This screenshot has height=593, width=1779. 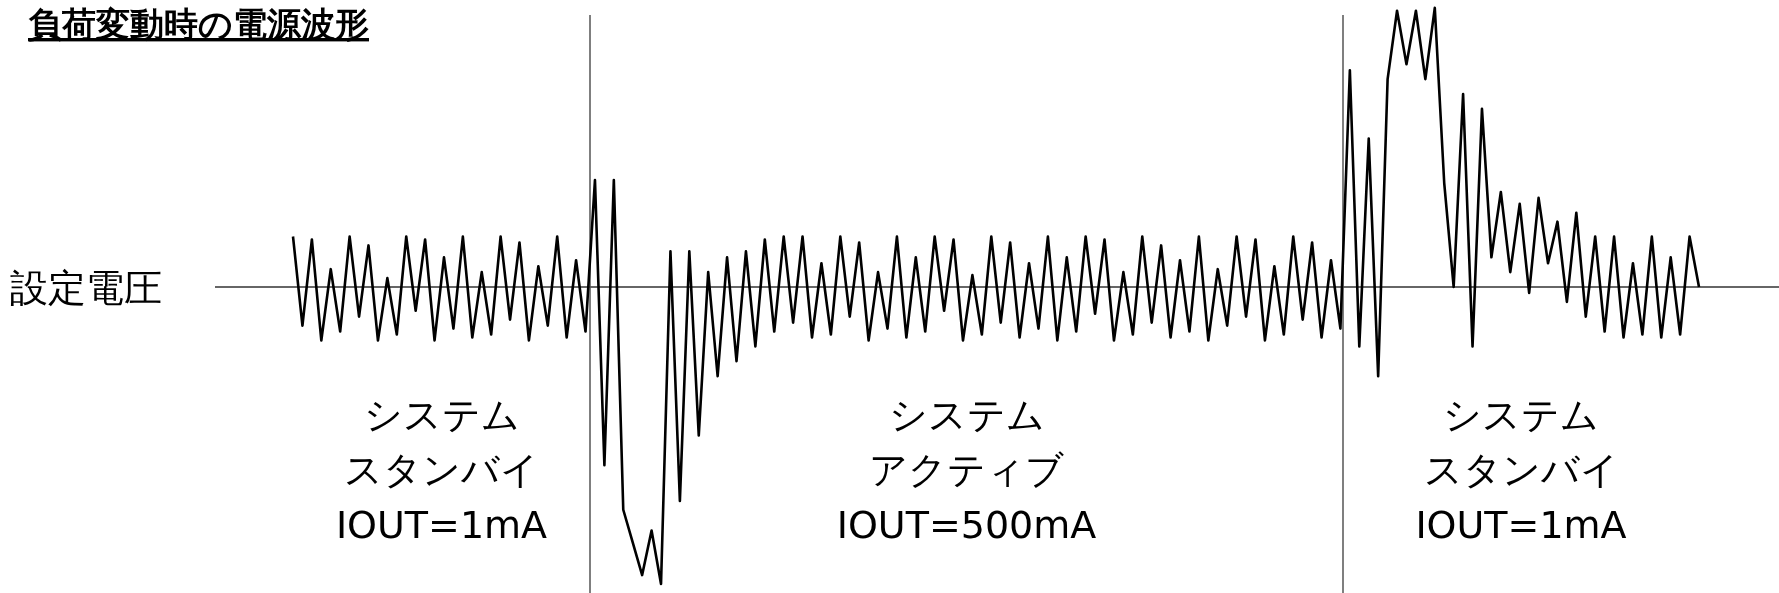 I want to click on annotation: IOUT=500mA, so click(x=966, y=525).